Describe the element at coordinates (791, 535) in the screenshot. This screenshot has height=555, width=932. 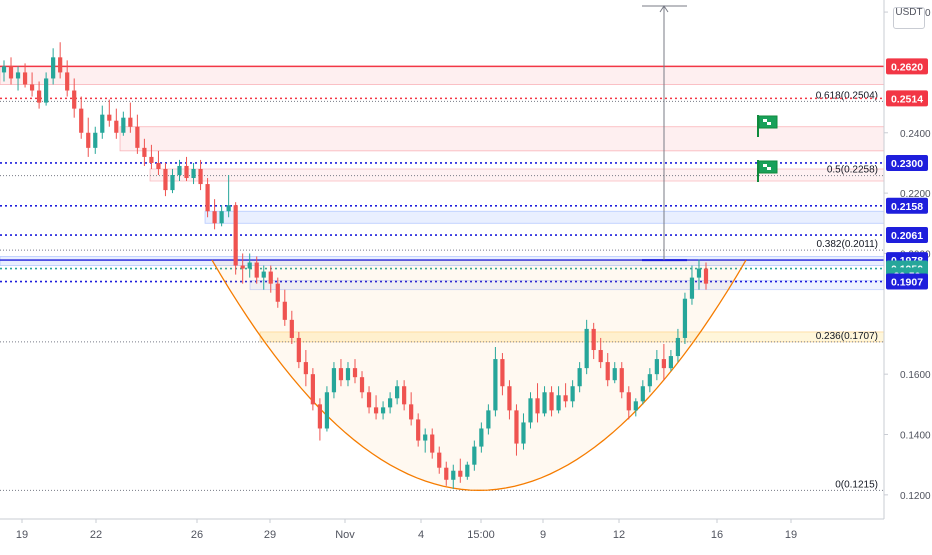
I see `x-tick-label: 19` at that location.